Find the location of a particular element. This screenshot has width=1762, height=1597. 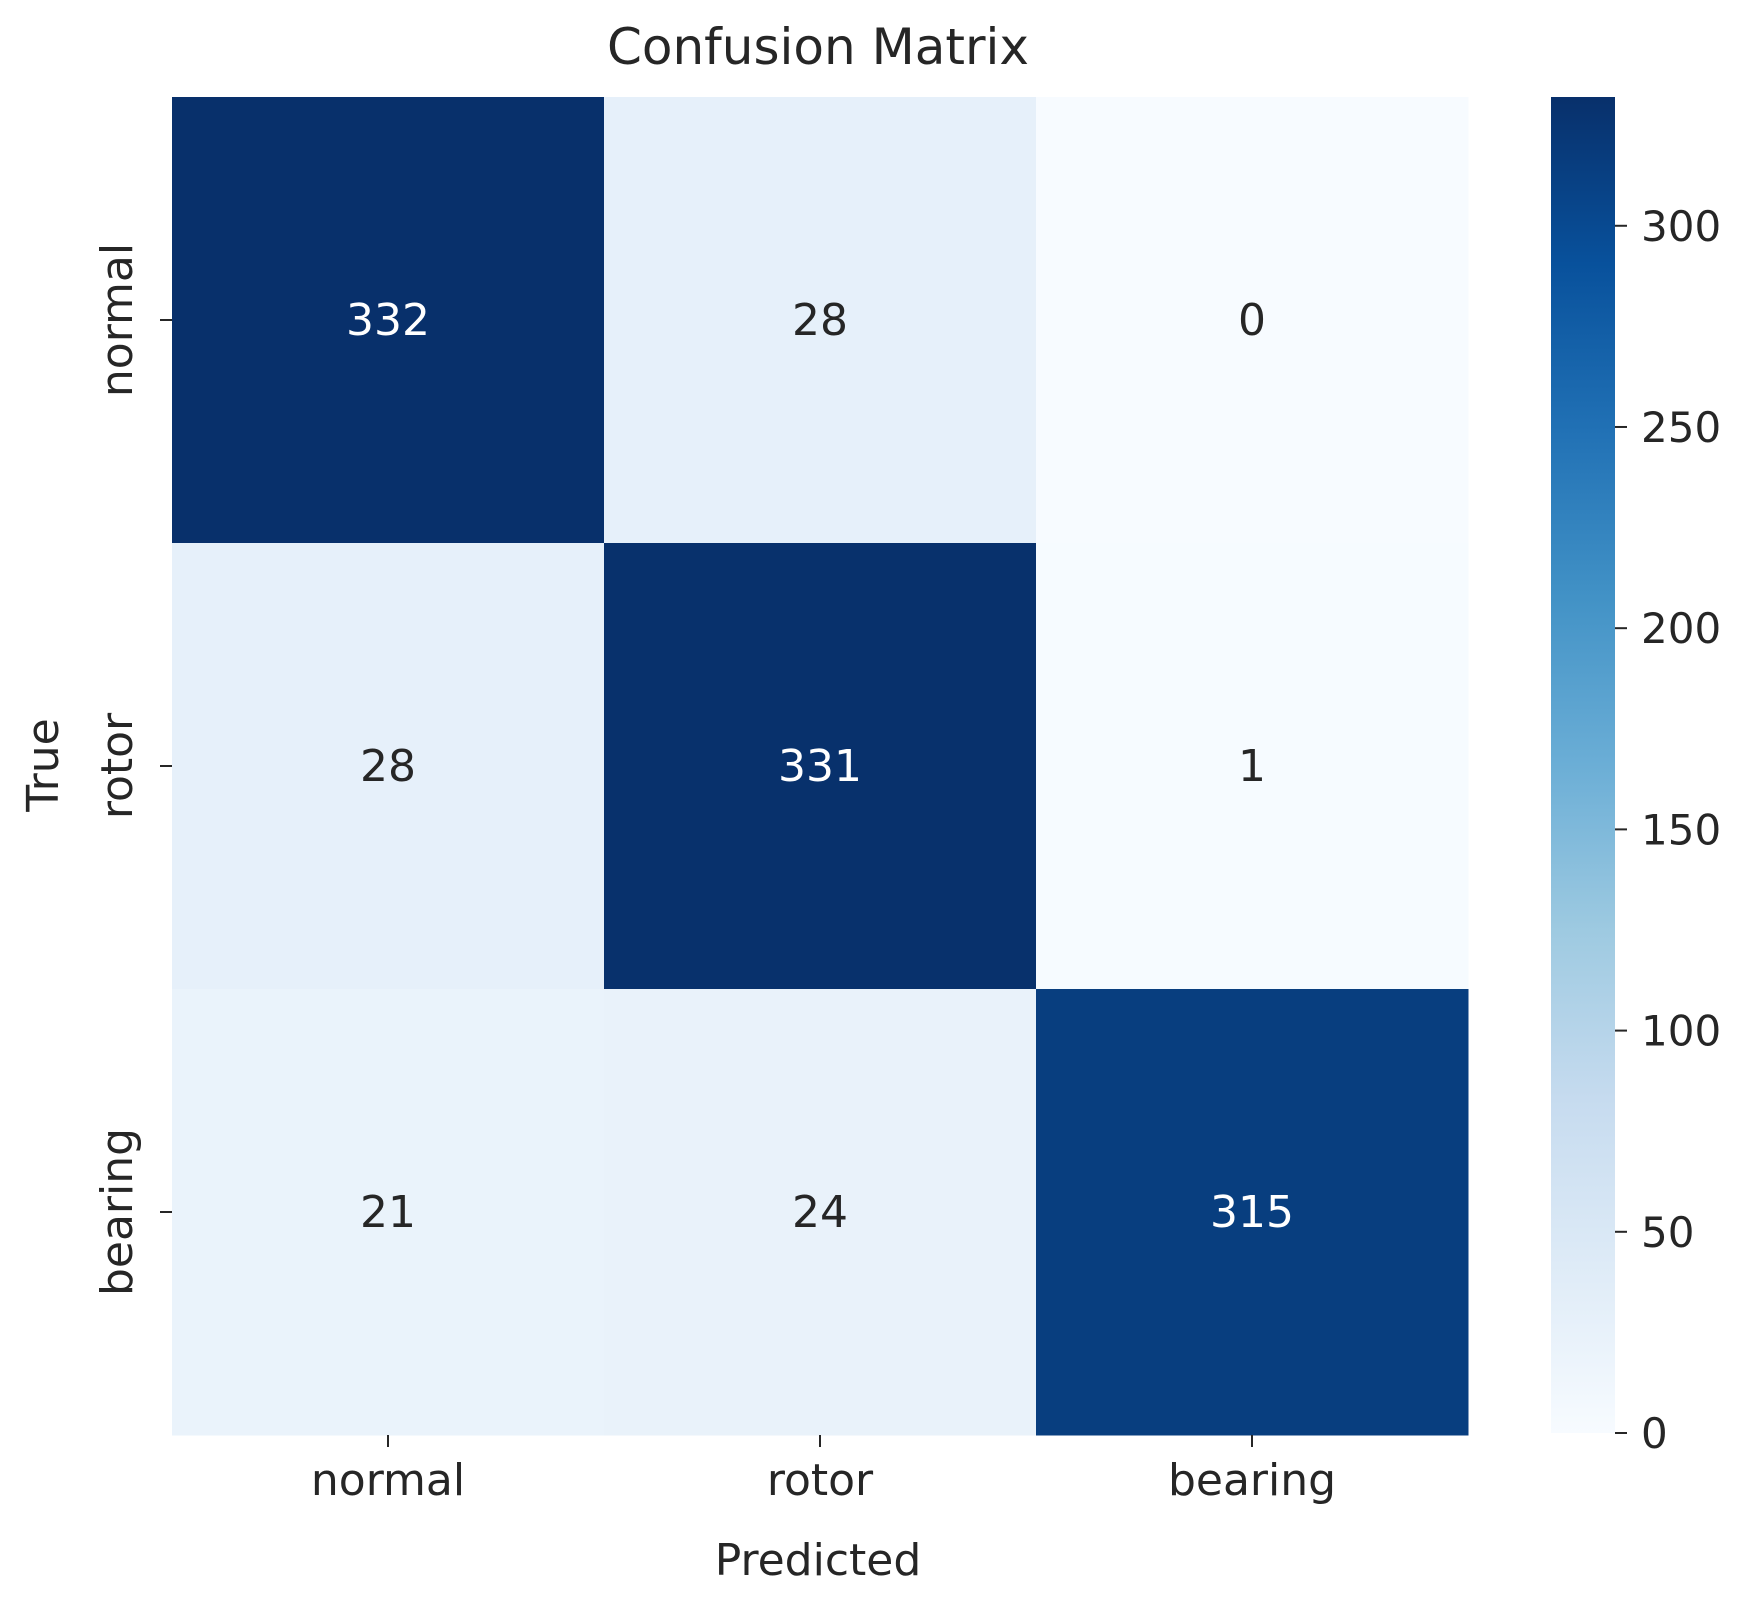

y-axis: normal rotor bearing is located at coordinates (132, 769).